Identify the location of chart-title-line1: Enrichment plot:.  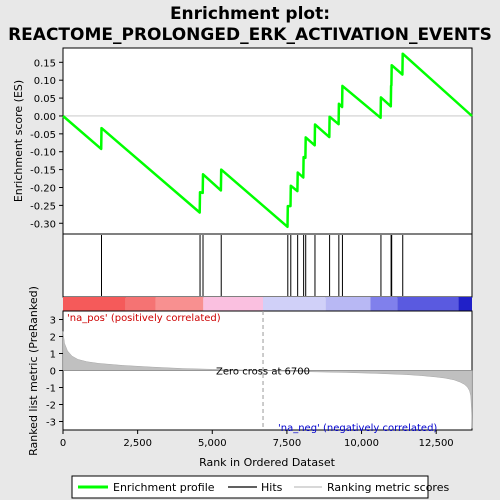
(250, 14).